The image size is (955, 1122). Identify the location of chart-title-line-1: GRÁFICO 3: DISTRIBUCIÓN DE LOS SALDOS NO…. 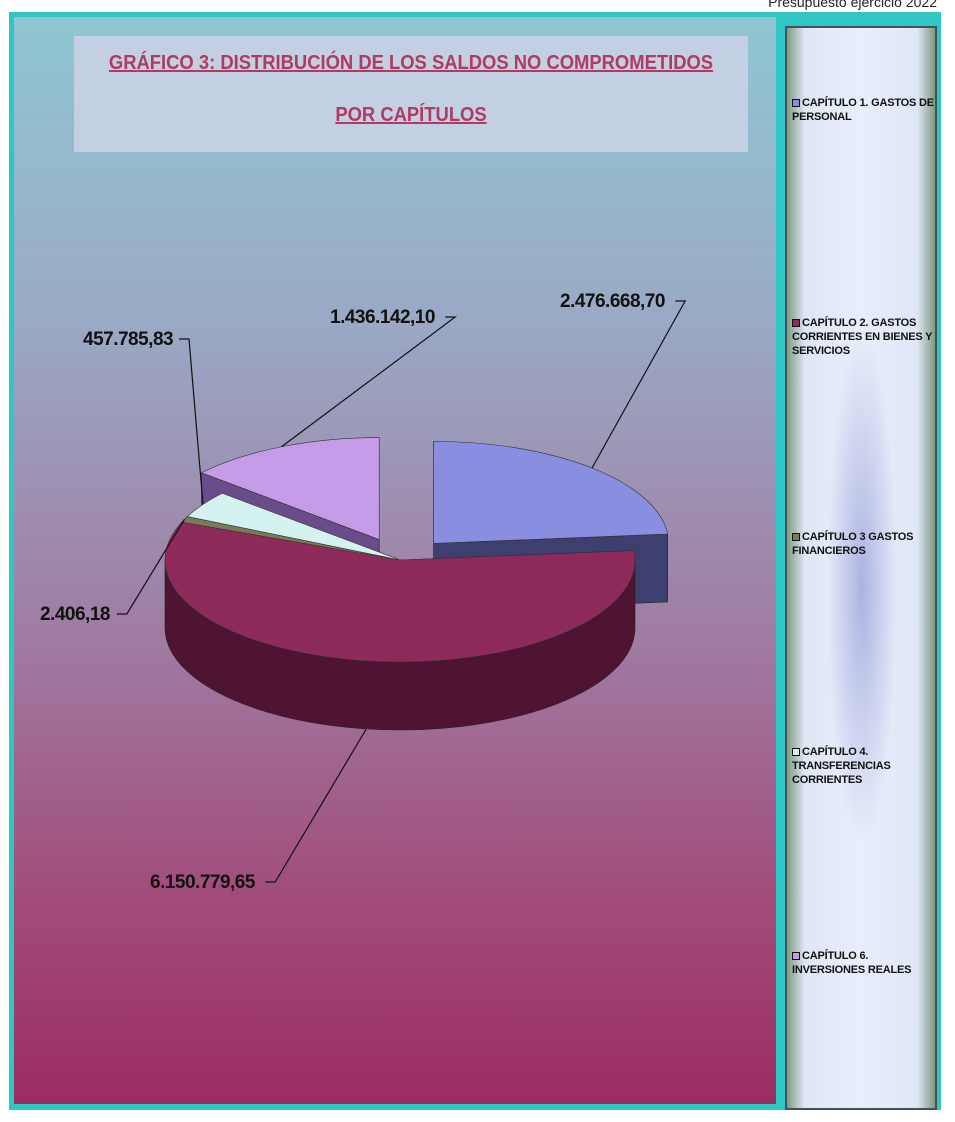
(411, 63).